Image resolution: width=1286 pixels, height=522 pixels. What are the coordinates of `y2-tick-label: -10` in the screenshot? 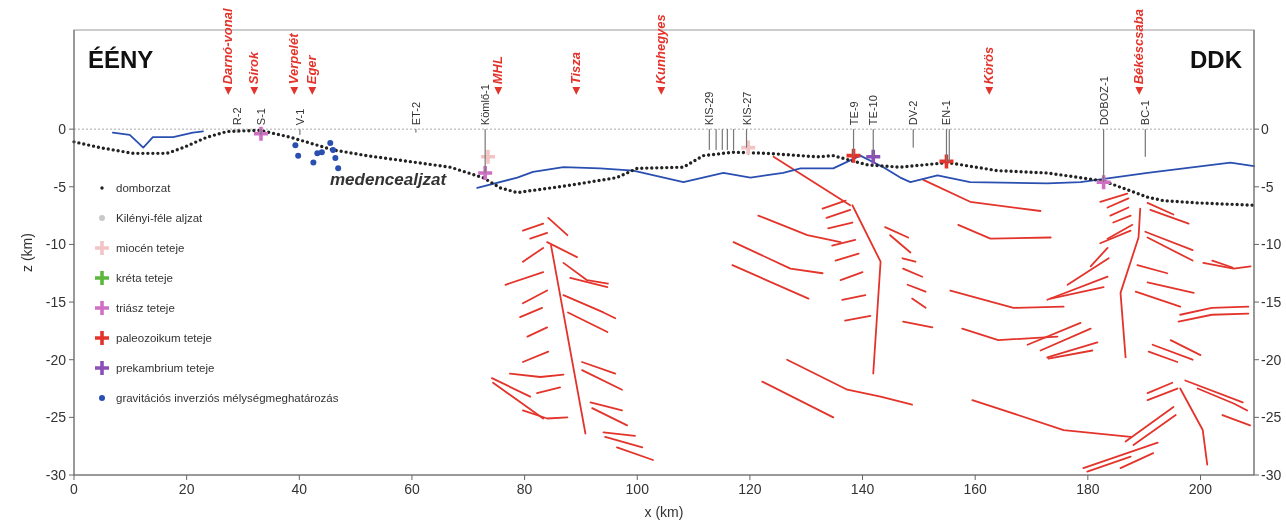 It's located at (1271, 244).